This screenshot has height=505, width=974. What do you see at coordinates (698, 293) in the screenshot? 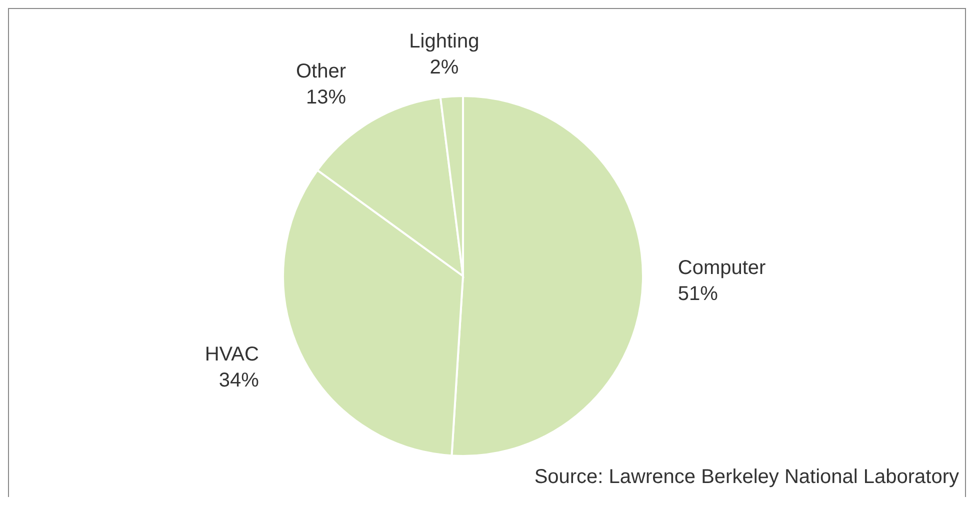
I see `data-label: 51%` at bounding box center [698, 293].